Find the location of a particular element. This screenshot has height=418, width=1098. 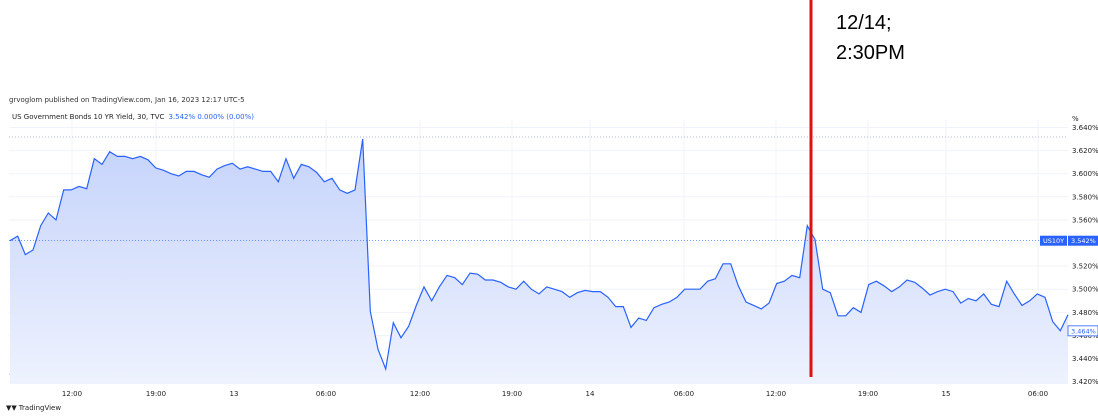

y-tick-label: 3.520% is located at coordinates (1085, 267).